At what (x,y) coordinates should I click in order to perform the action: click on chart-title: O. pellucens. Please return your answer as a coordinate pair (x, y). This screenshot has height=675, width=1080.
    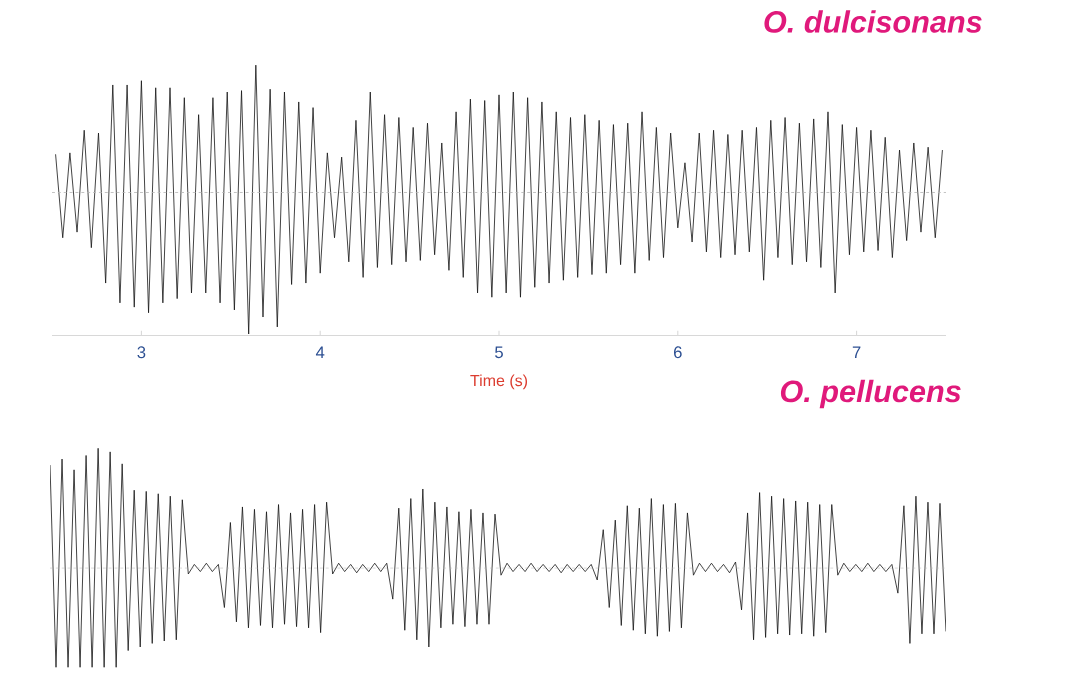
    Looking at the image, I should click on (870, 394).